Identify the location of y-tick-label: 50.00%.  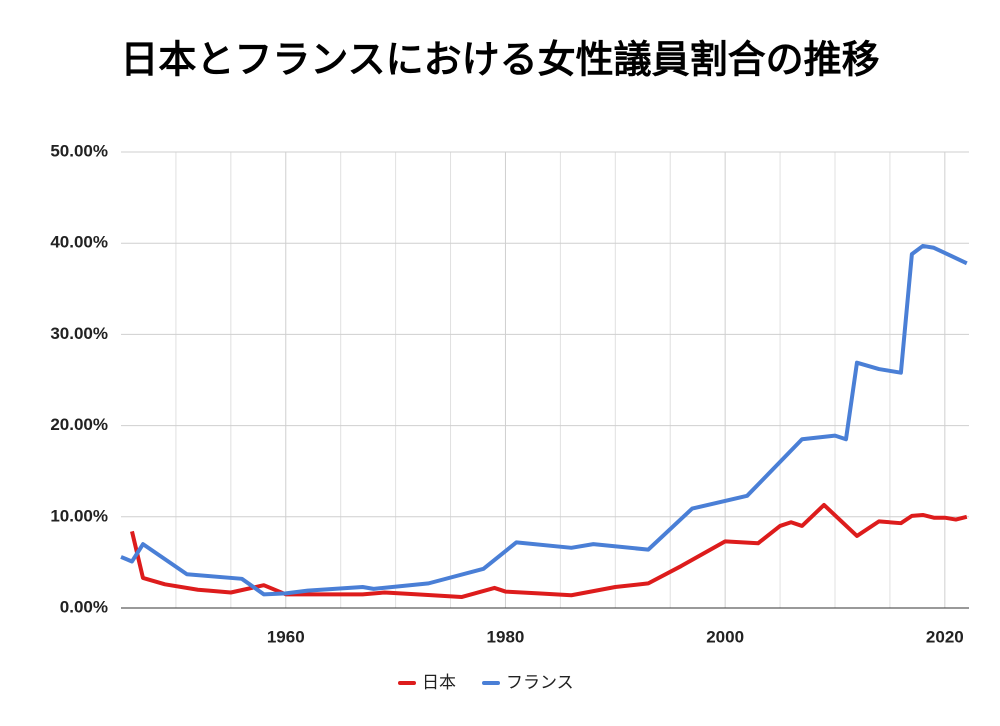
(79, 150).